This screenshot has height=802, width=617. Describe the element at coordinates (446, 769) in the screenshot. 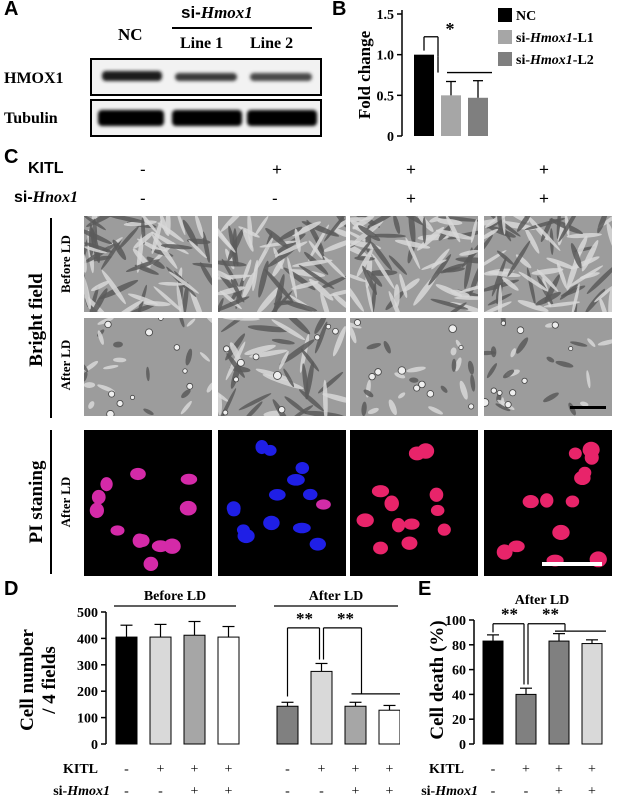

I see `cell-death-kitl-label: KITL` at that location.